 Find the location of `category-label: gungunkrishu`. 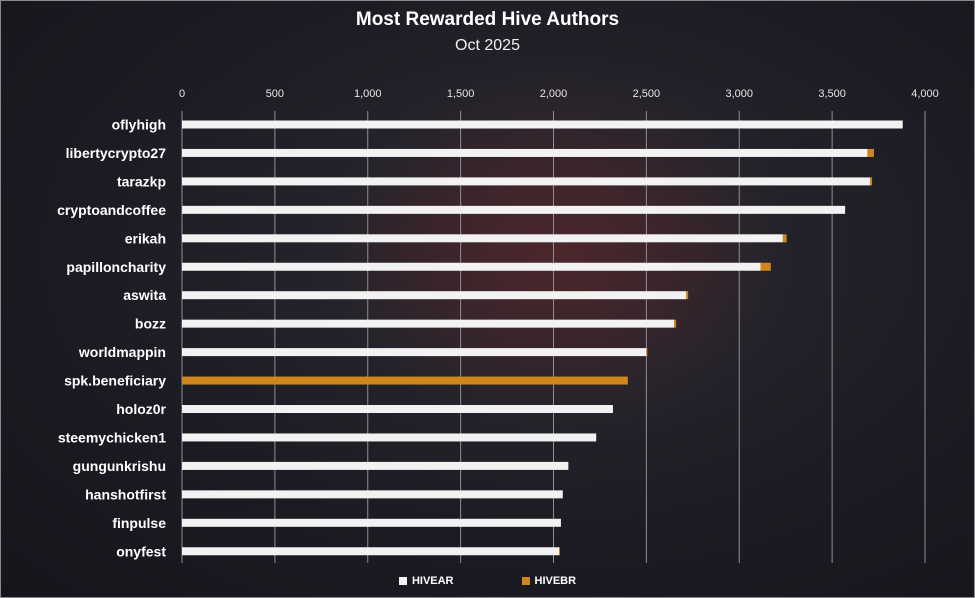

category-label: gungunkrishu is located at coordinates (119, 466).